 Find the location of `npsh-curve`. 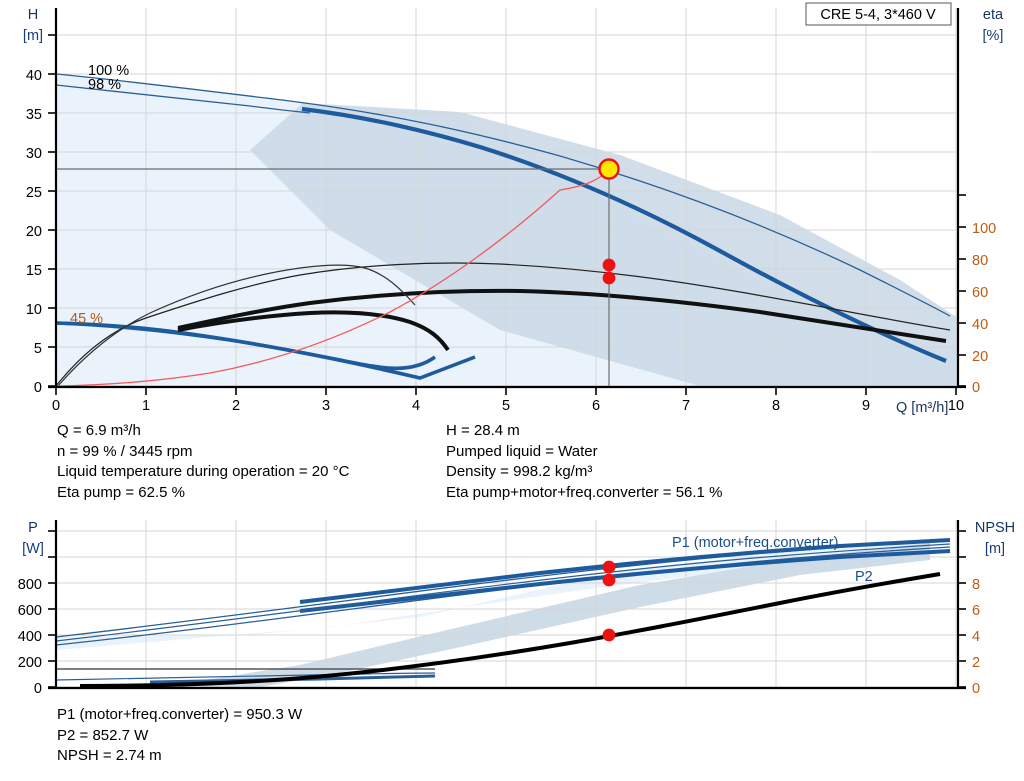

npsh-curve is located at coordinates (510, 629).